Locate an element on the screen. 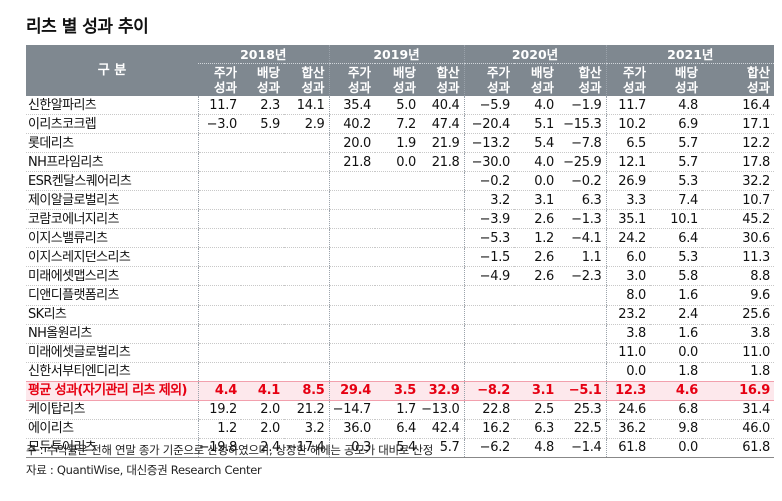 The height and width of the screenshot is (501, 782). value-cell: 29.4 is located at coordinates (352, 390).